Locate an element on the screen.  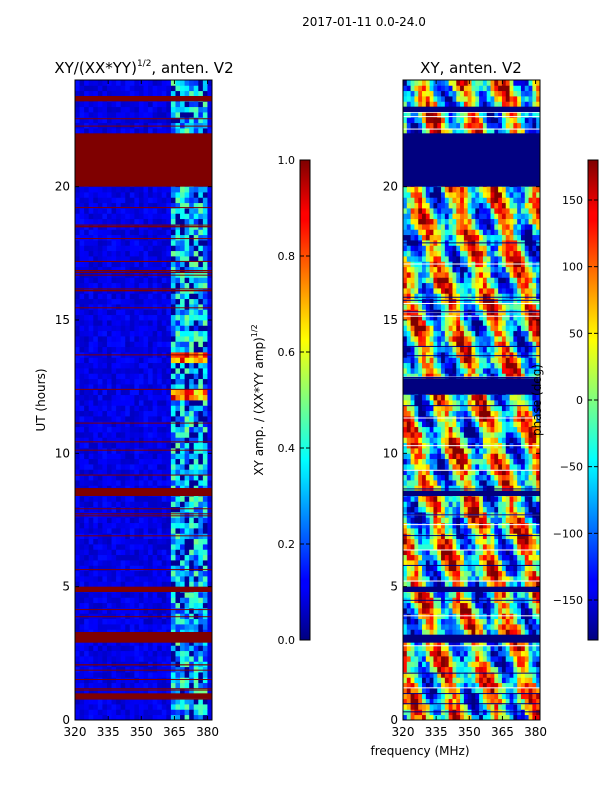
amp-colorbar-label: XY amp. / (XX*YY amp)1/2 is located at coordinates (258, 399).